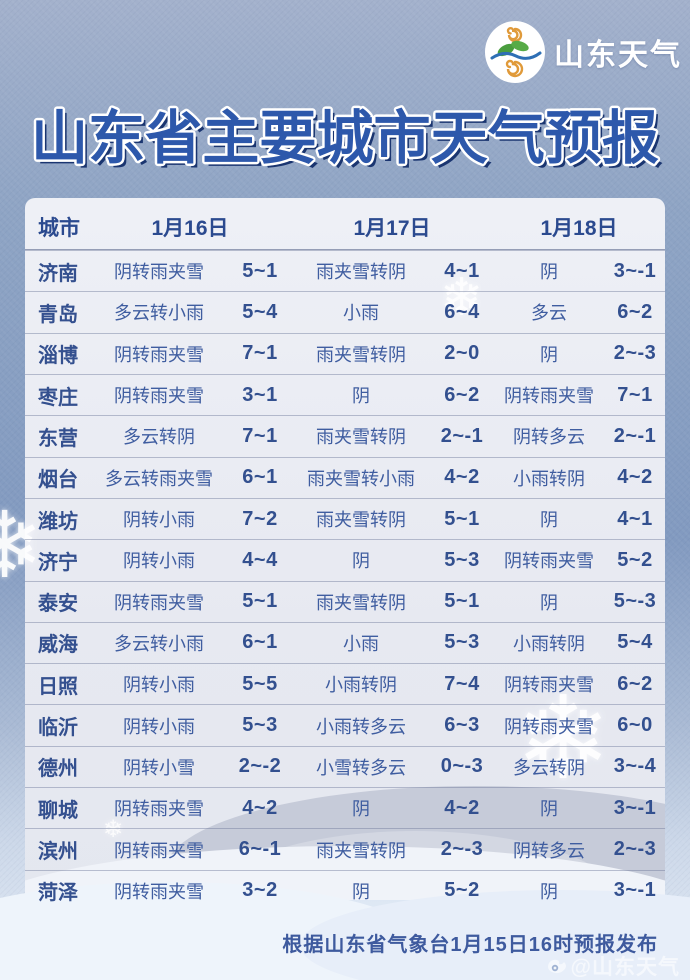 Image resolution: width=690 pixels, height=980 pixels. I want to click on table-header-row: 城市 1月16日 1月17日 1月18日, so click(345, 224).